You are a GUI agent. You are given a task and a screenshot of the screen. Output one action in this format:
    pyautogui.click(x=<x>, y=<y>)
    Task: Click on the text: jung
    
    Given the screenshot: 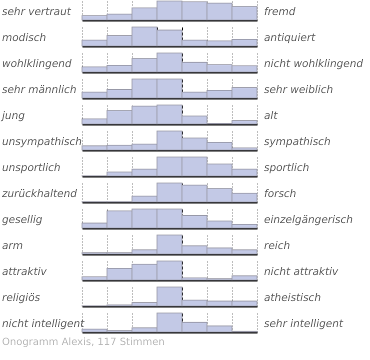 What is the action you would take?
    pyautogui.click(x=13, y=116)
    